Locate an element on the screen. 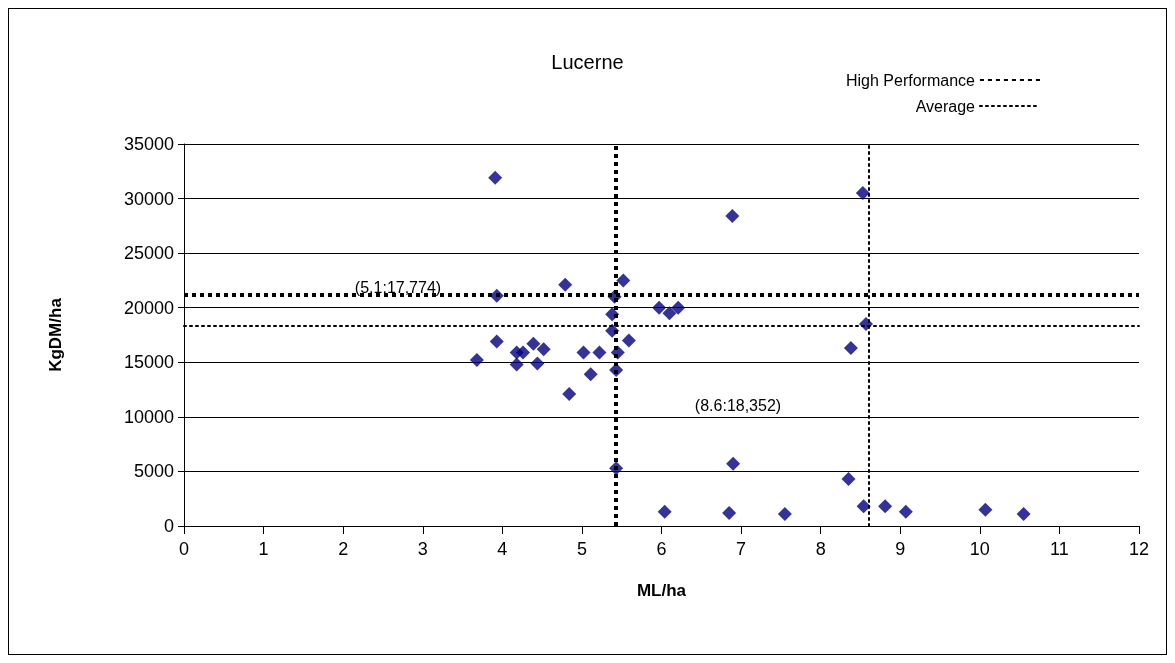  y-tick-label: 25000 is located at coordinates (148, 253).